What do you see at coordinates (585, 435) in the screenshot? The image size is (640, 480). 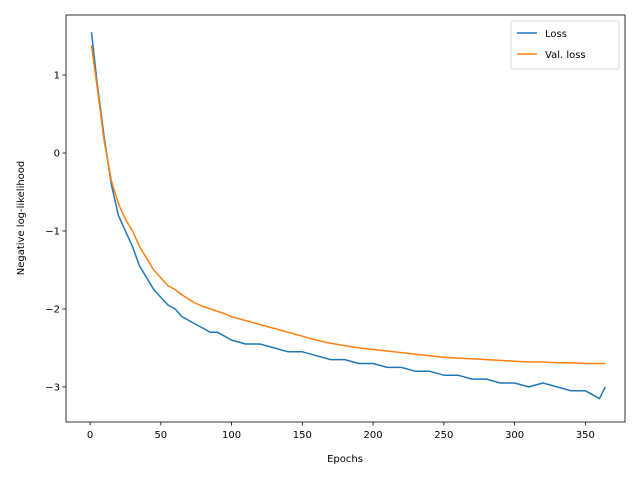 I see `x-tick-label: 350` at bounding box center [585, 435].